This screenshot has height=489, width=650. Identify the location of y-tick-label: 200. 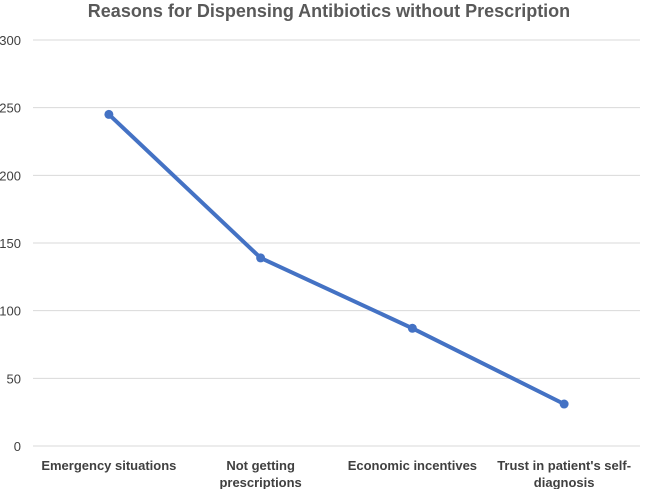
(10, 175).